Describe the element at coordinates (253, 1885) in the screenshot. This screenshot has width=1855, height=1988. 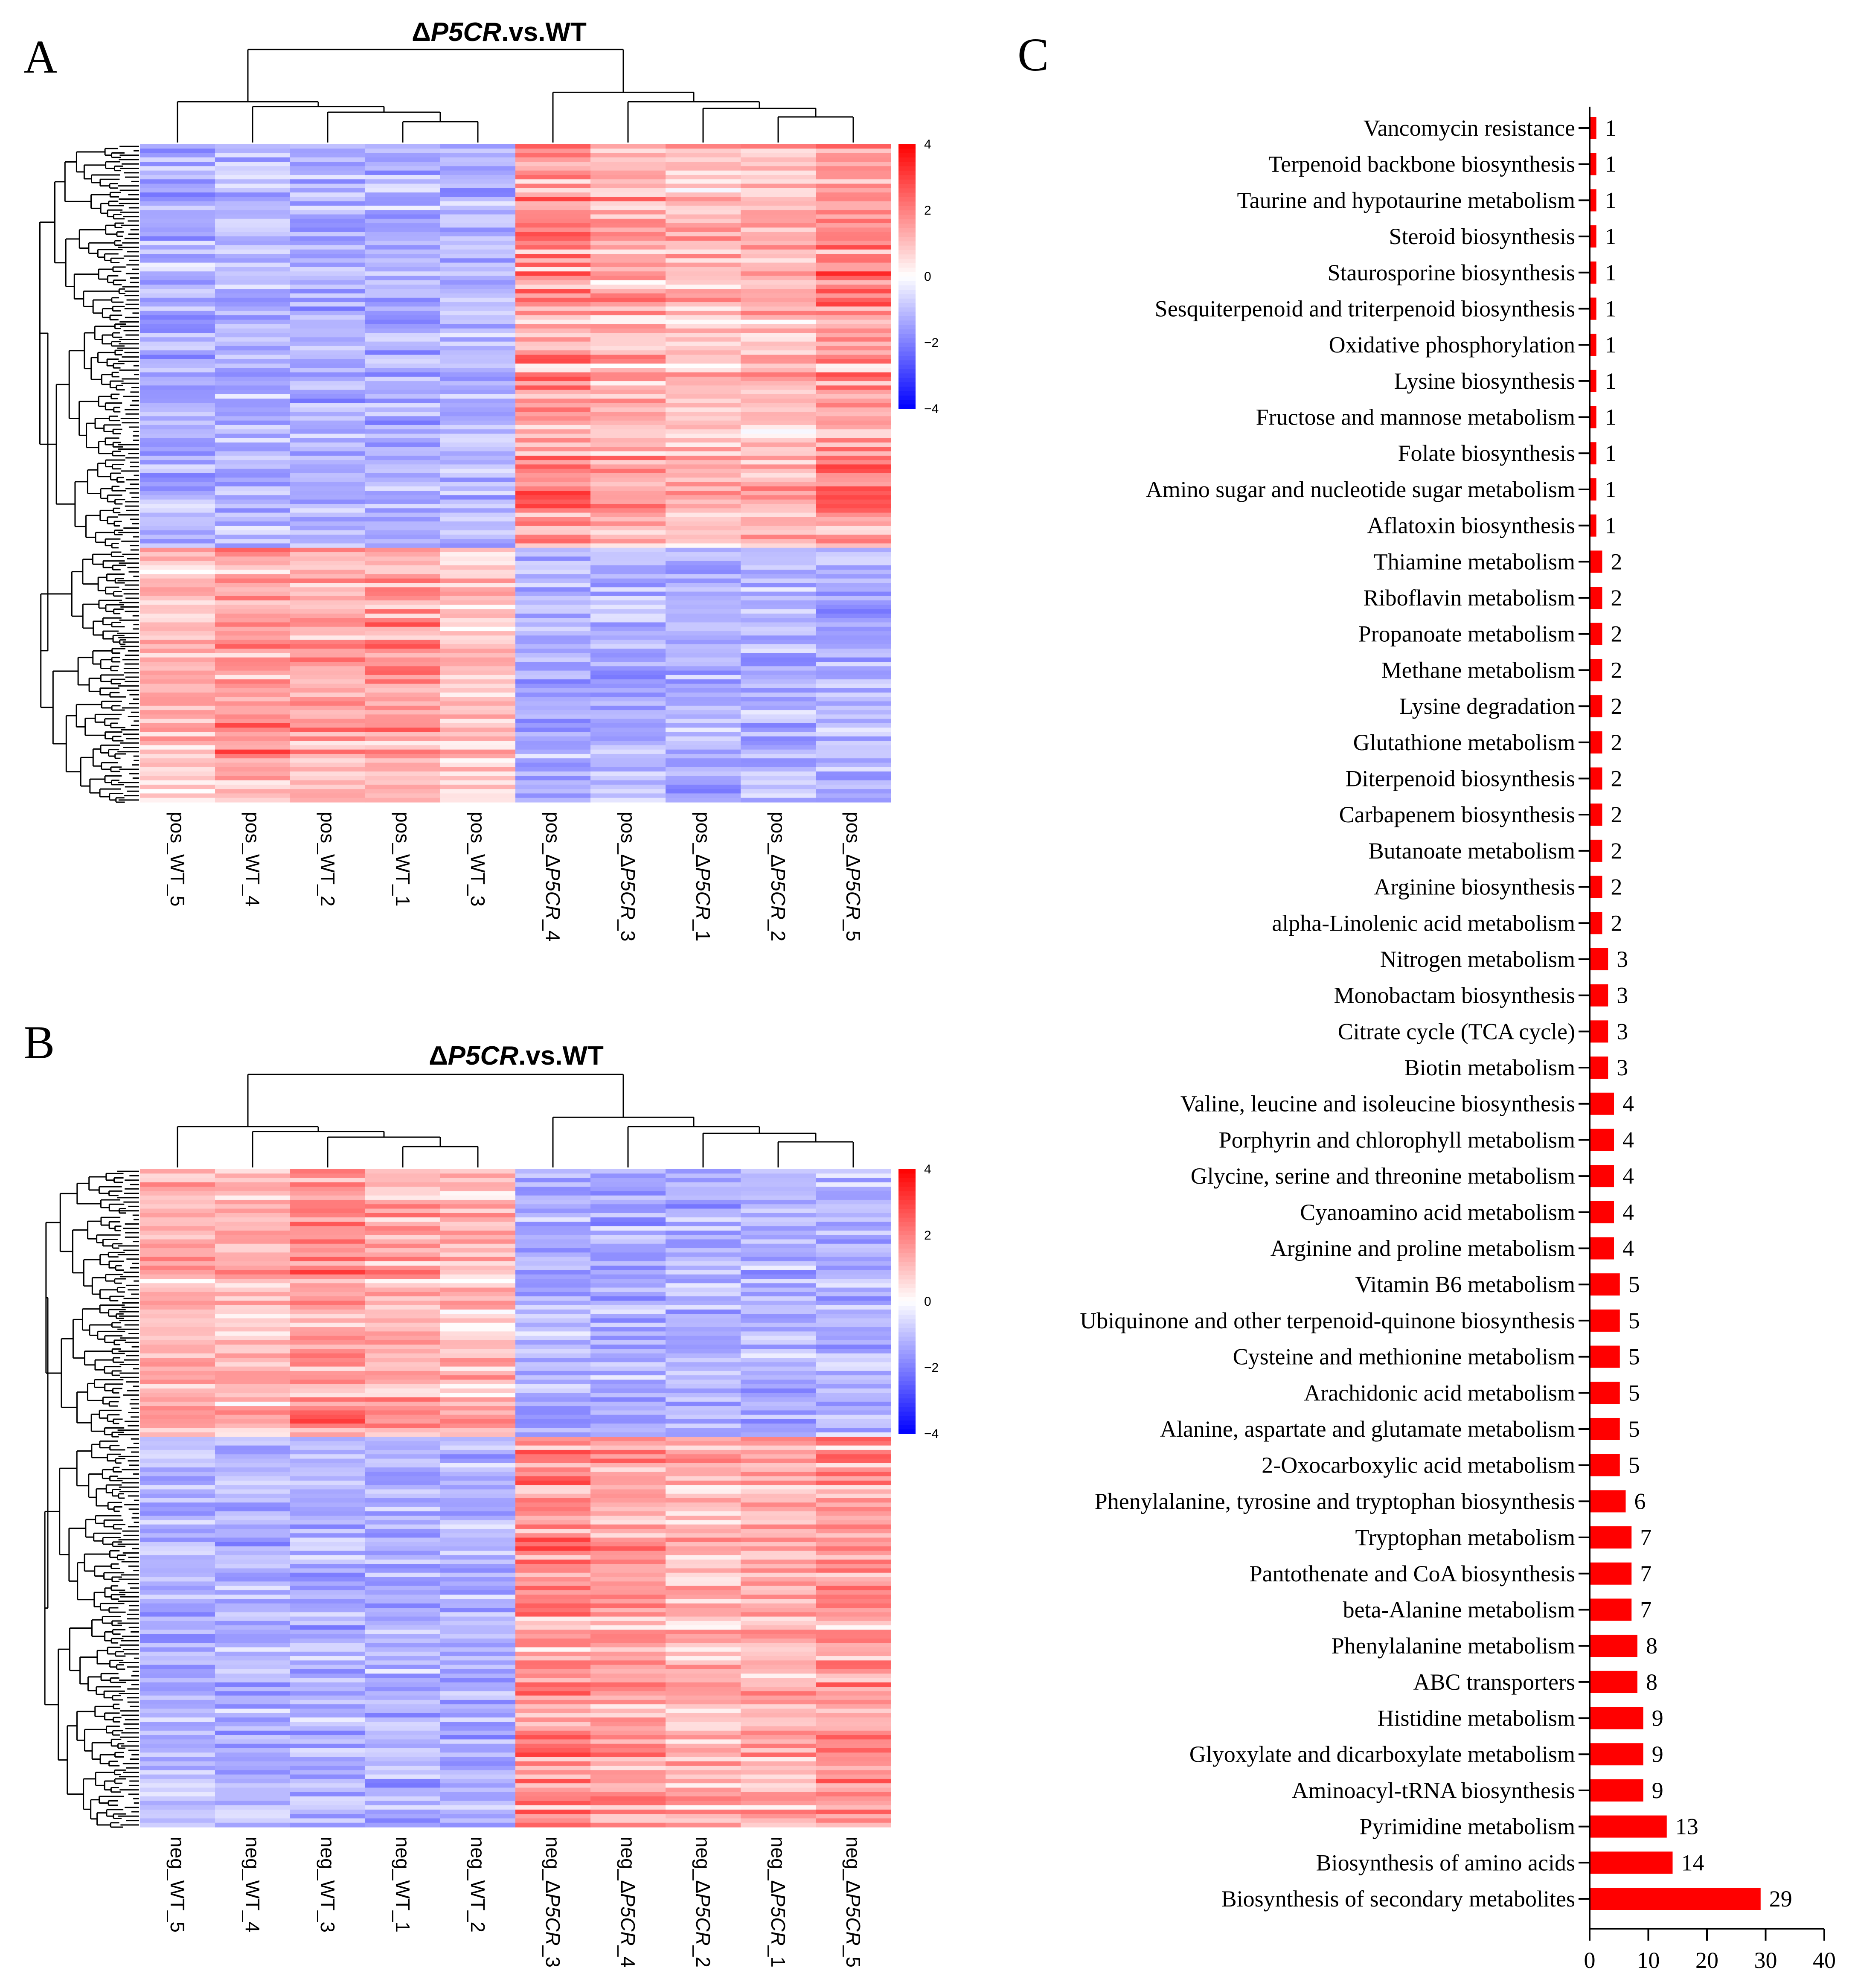
I see `column-label: neg_WT_4` at that location.